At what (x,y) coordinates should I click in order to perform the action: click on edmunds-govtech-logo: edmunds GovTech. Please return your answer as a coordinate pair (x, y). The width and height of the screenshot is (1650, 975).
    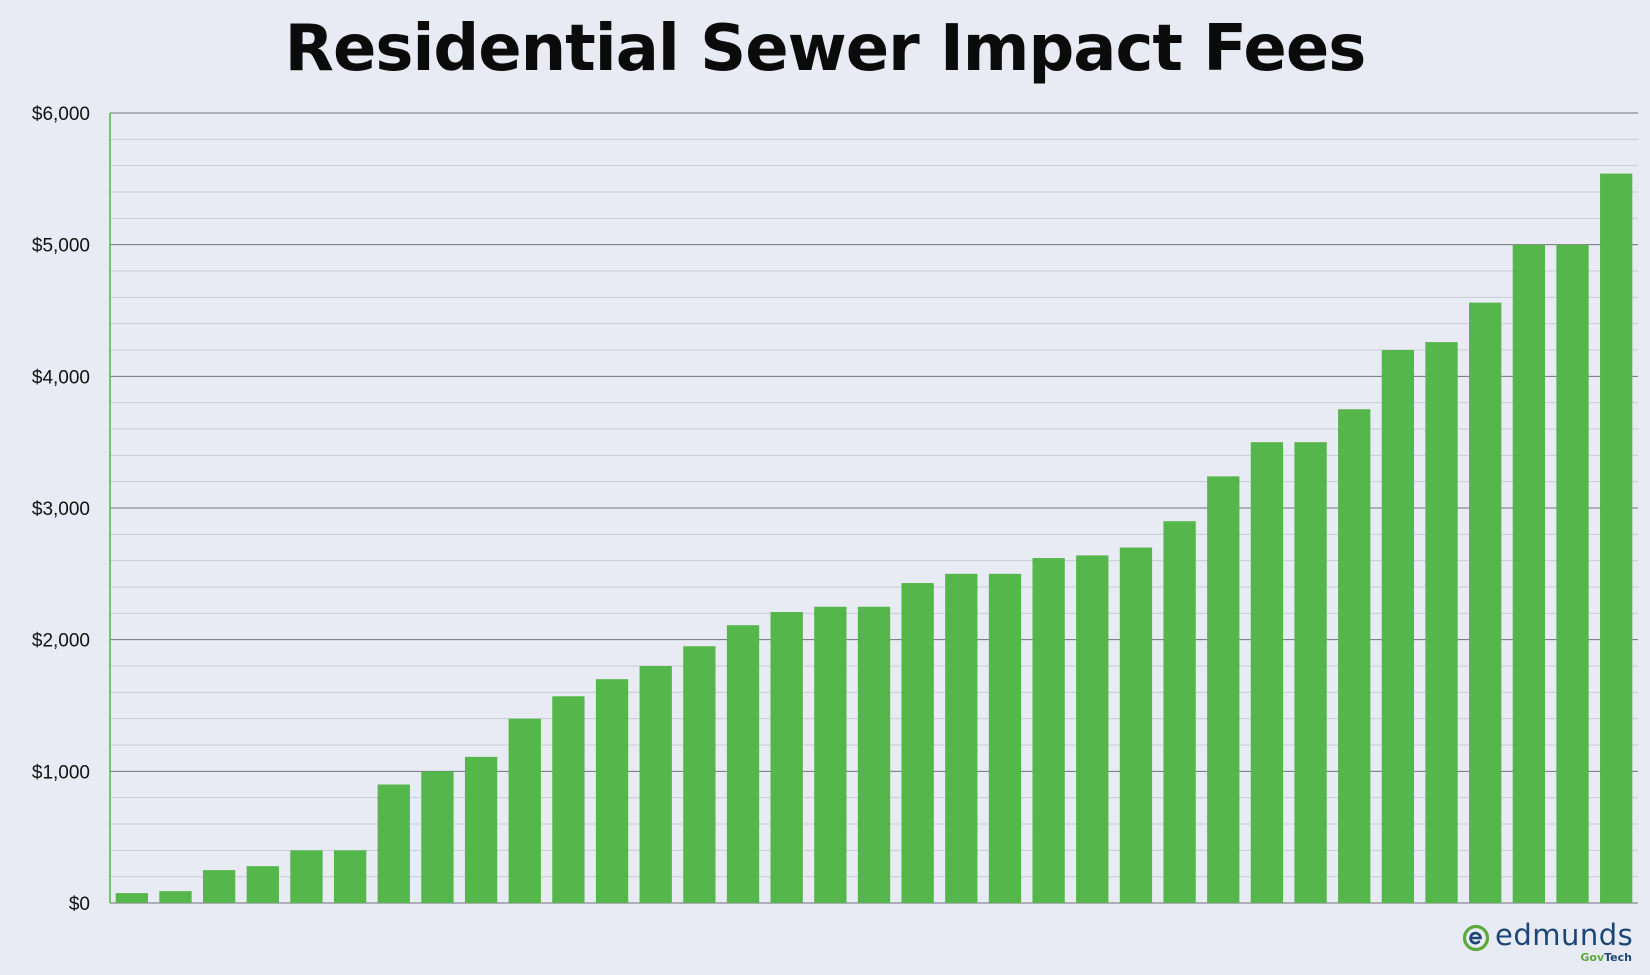
    Looking at the image, I should click on (1548, 941).